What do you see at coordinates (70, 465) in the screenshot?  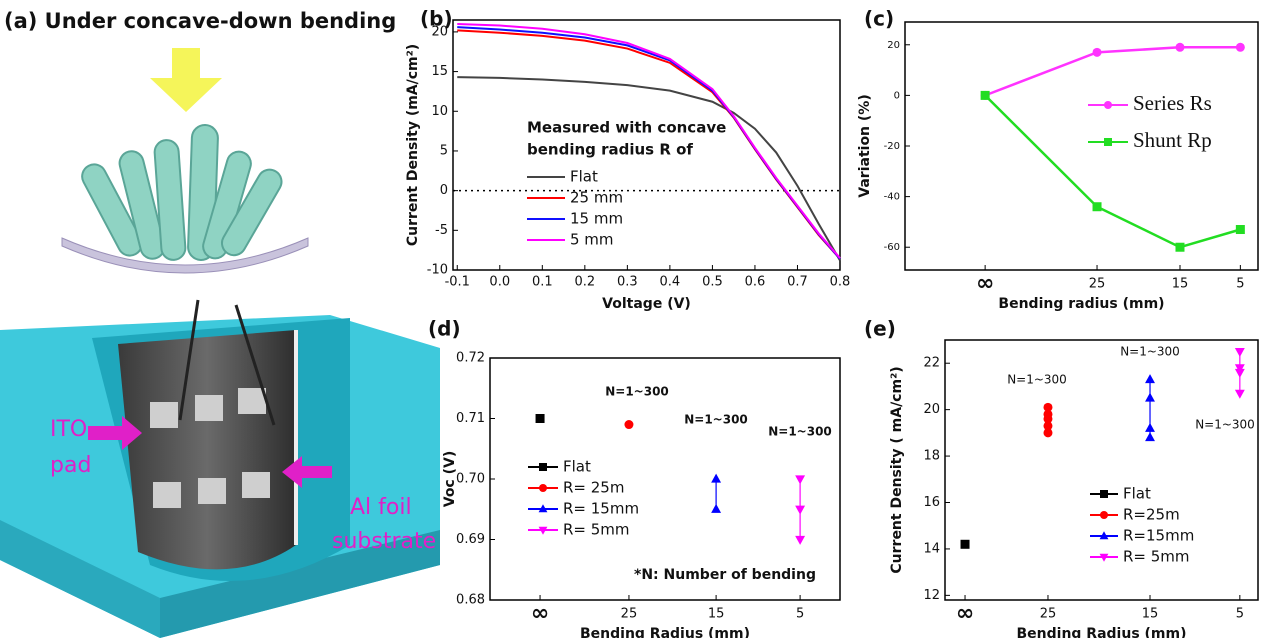 I see `ito-label: pad` at bounding box center [70, 465].